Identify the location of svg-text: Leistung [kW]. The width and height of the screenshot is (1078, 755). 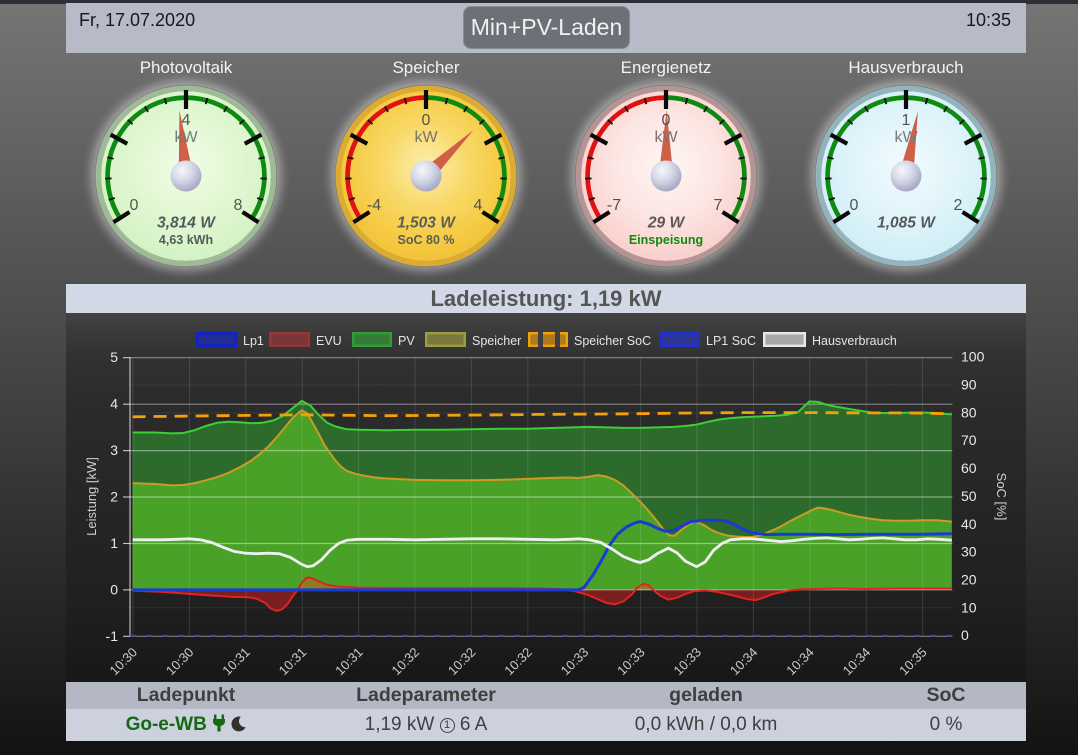
(91, 496).